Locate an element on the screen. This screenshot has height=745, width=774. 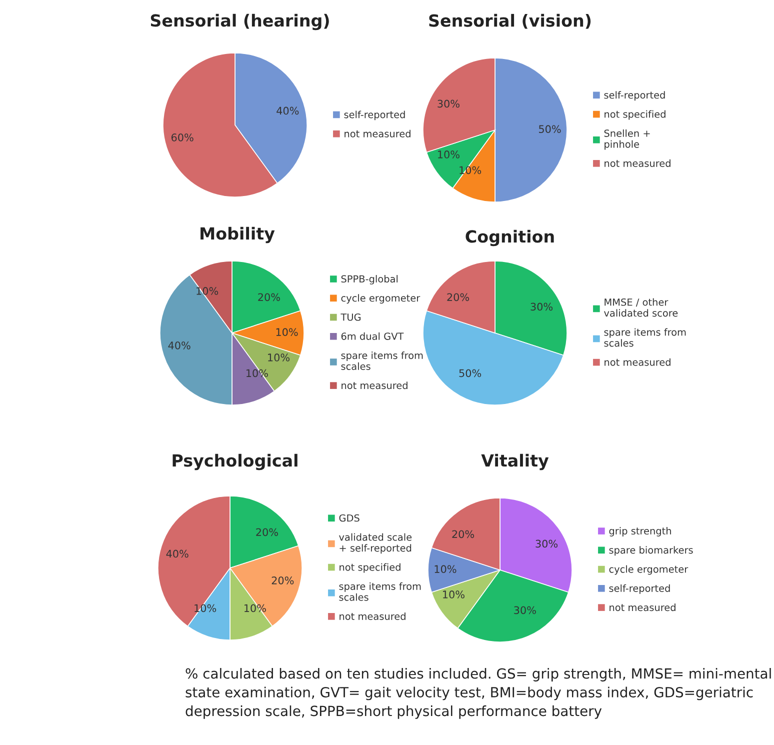
chart-title: Psychological is located at coordinates (235, 462).